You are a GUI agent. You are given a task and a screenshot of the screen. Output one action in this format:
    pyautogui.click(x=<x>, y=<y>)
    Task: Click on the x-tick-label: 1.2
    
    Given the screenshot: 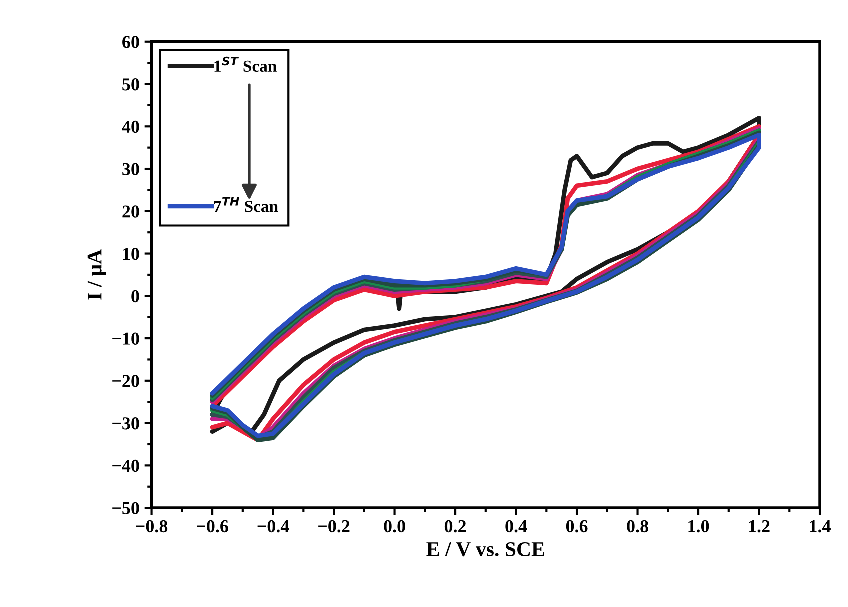 What is the action you would take?
    pyautogui.click(x=759, y=526)
    